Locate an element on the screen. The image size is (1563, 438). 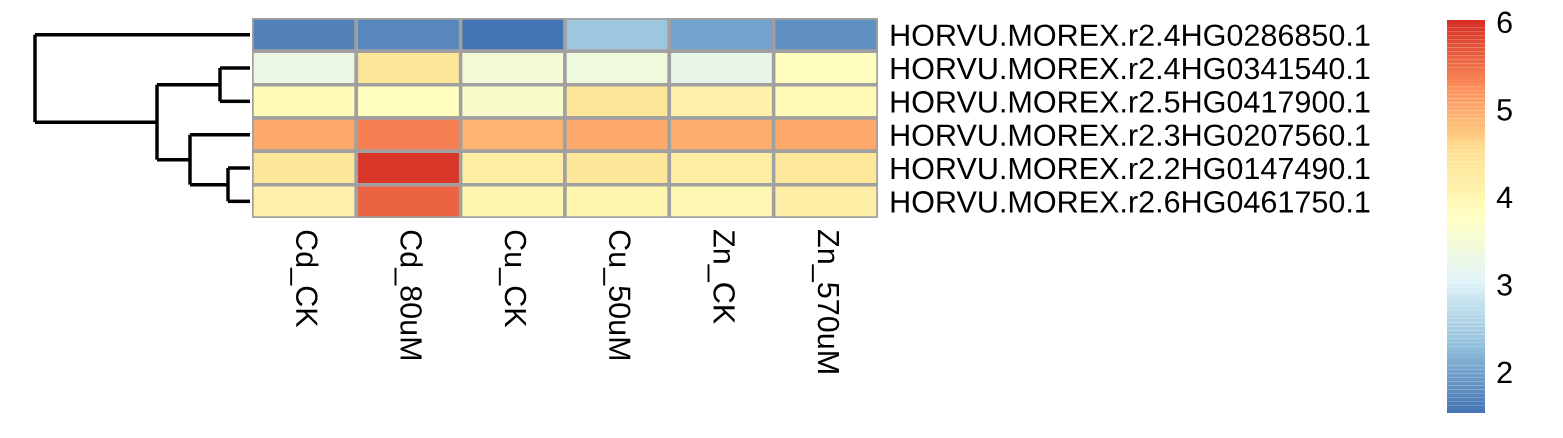
x-tick-label: Zn_570uM is located at coordinates (825, 301).